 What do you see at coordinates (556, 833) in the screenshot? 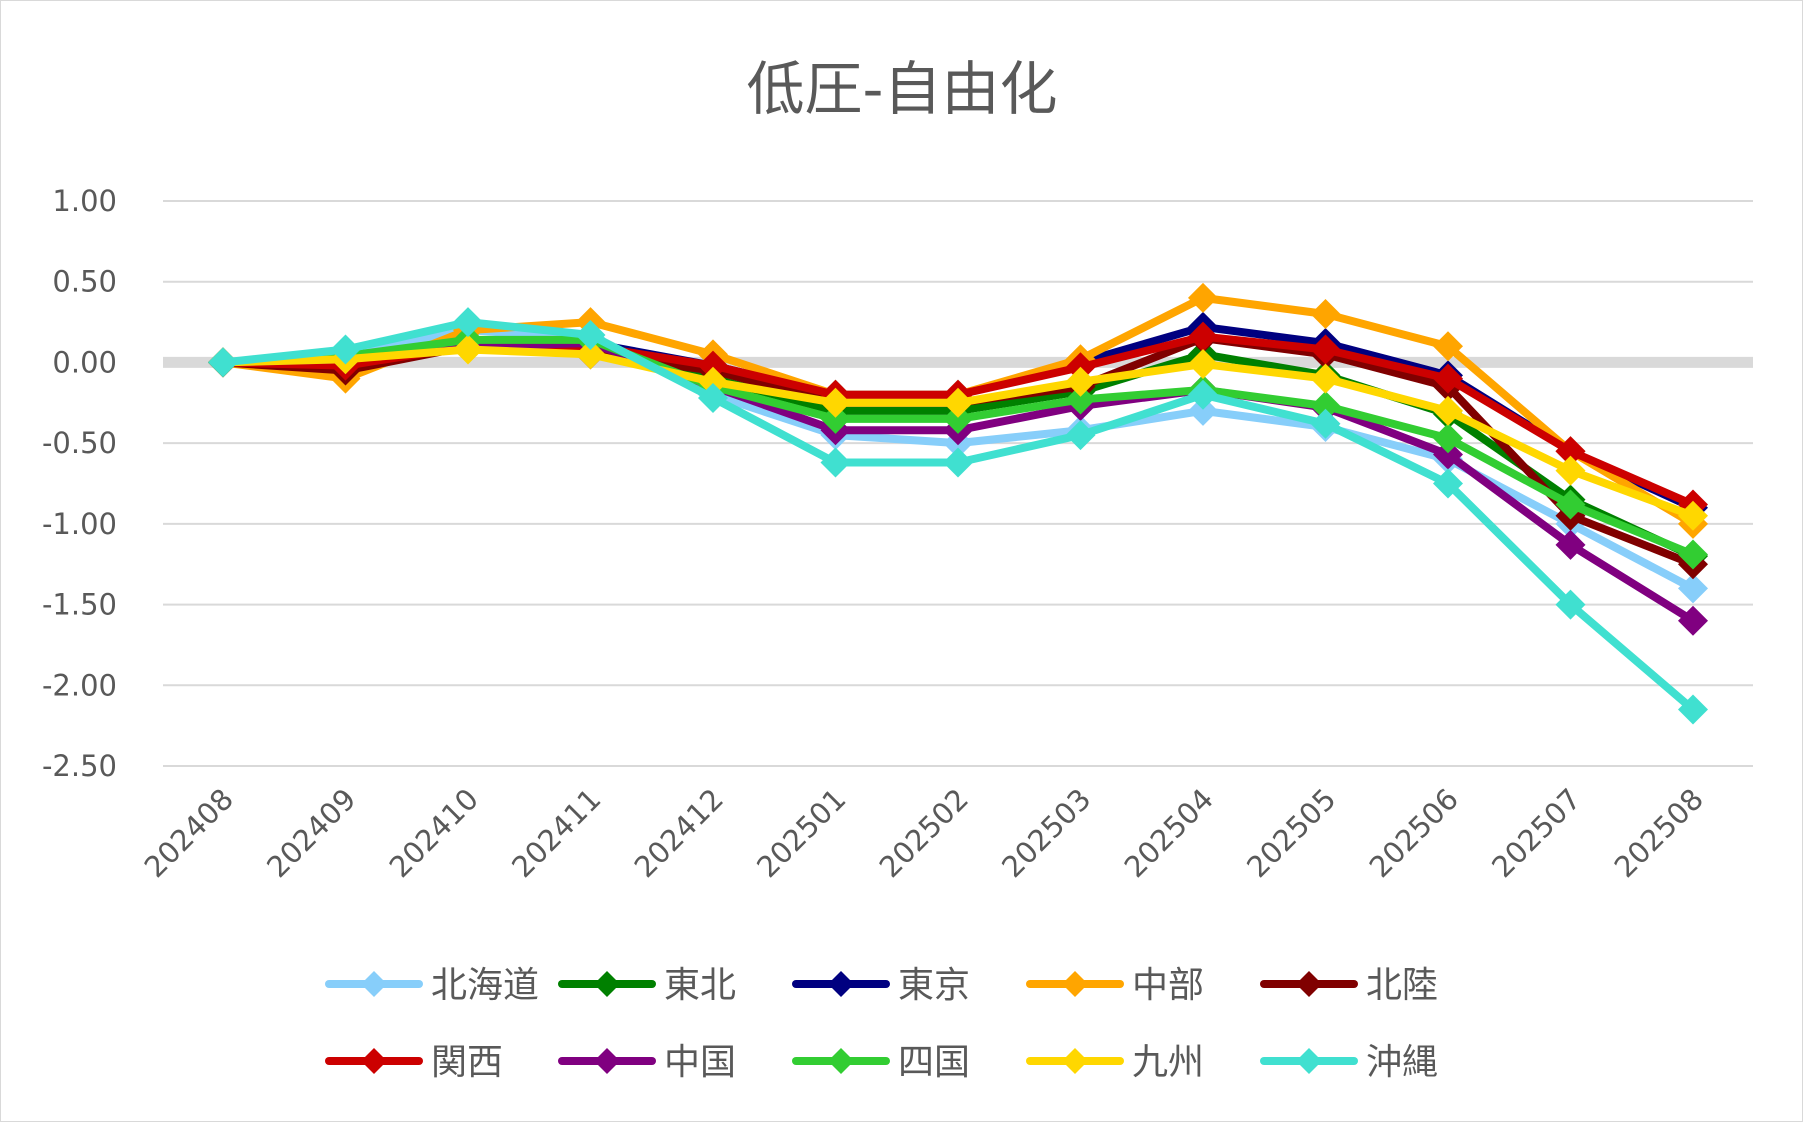
I see `x-tick-label: 202411` at bounding box center [556, 833].